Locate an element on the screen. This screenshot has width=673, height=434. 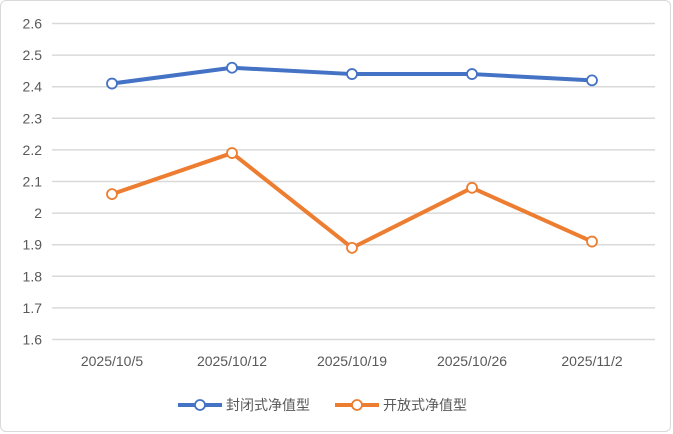
y-tick-label: 2 is located at coordinates (38, 213).